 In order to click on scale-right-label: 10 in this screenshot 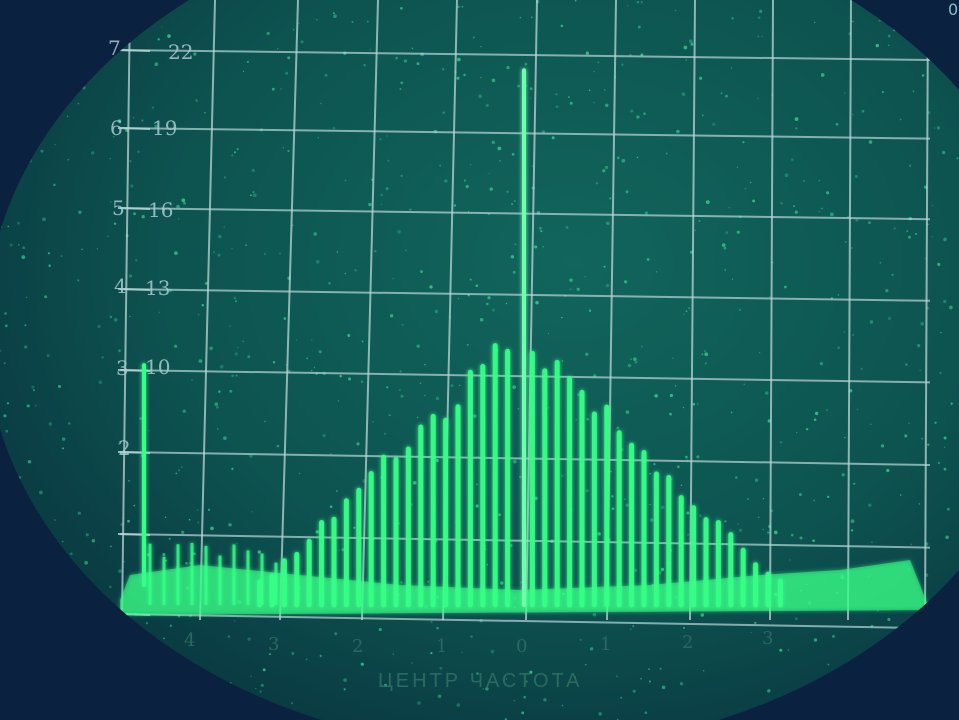, I will do `click(158, 367)`.